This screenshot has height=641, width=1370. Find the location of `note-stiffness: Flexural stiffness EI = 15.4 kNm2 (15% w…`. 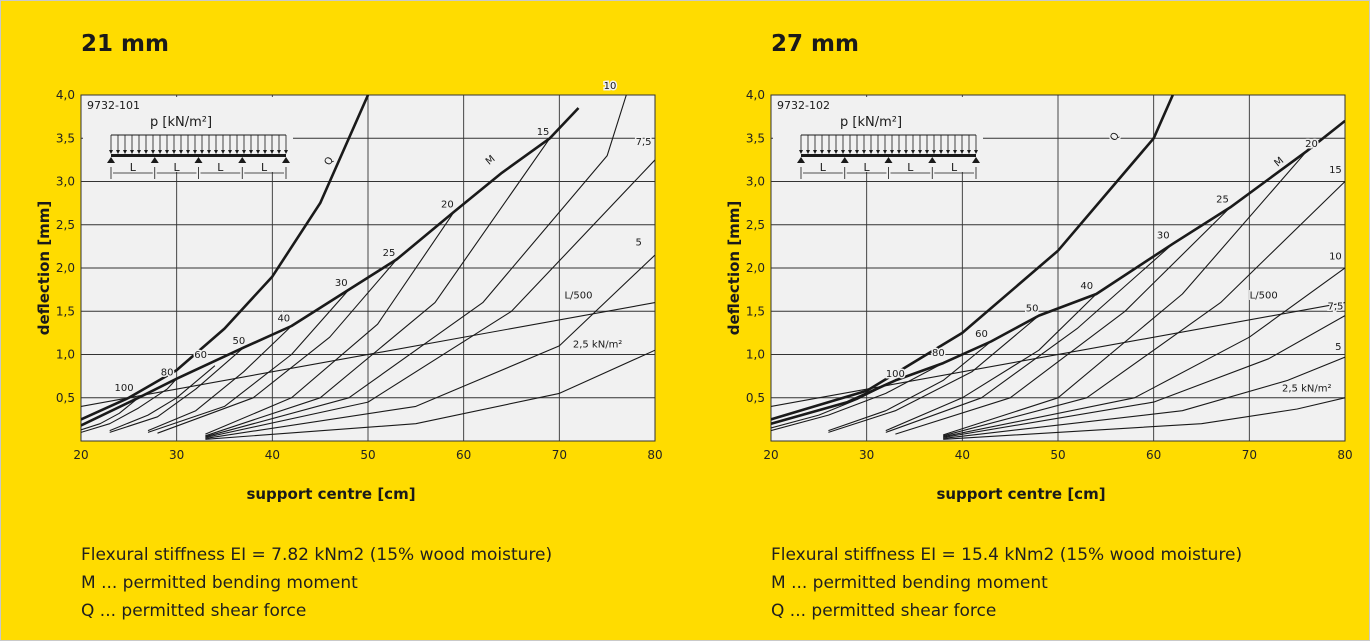

note-stiffness: Flexural stiffness EI = 15.4 kNm2 (15% w… is located at coordinates (1007, 555).